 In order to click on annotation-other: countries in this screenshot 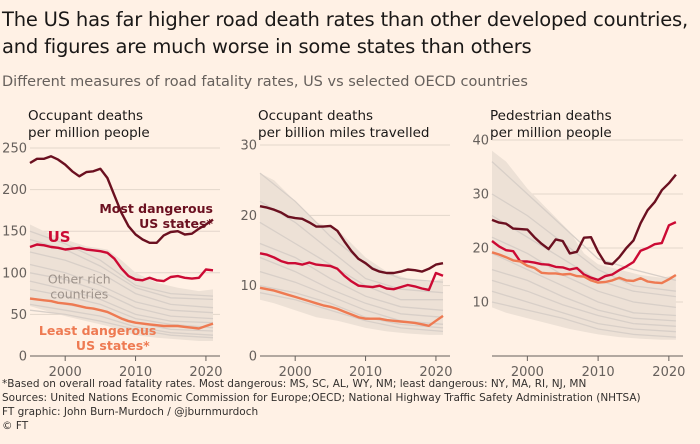, I will do `click(79, 294)`.